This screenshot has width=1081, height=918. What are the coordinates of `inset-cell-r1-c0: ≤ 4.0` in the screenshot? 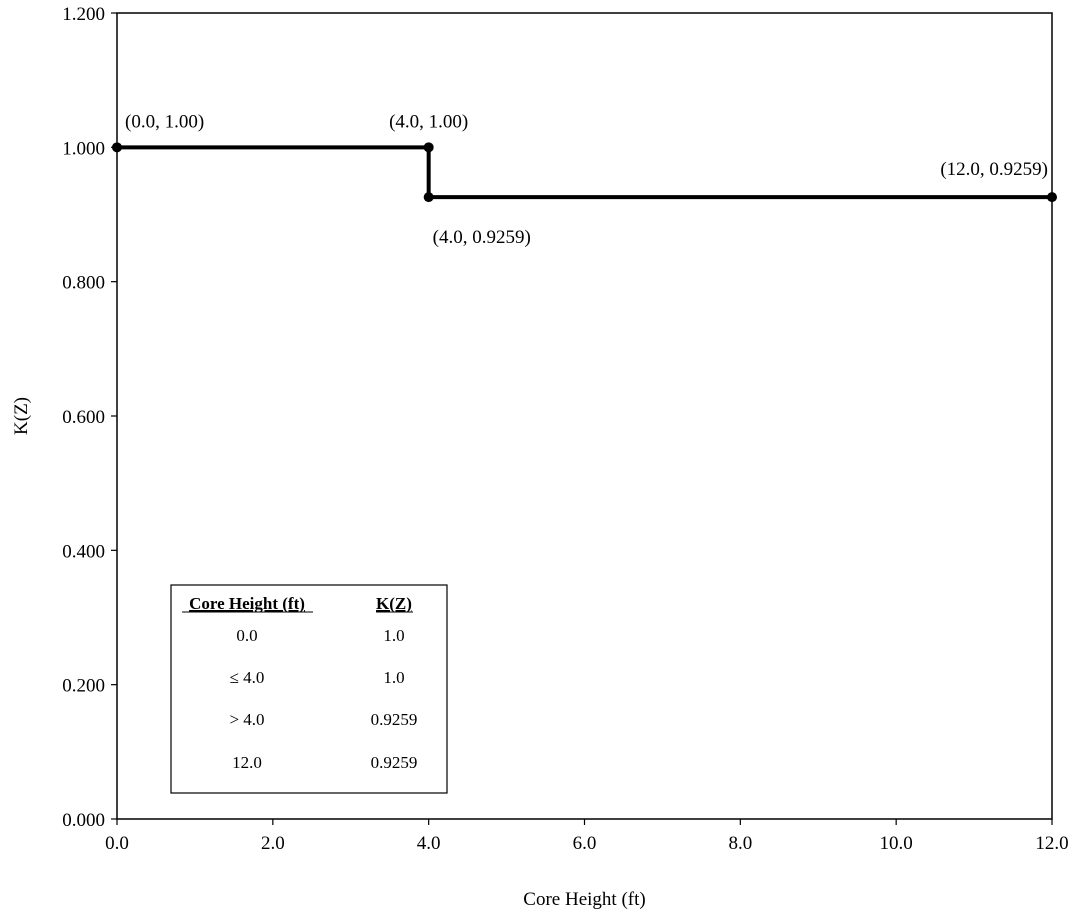 It's located at (247, 677).